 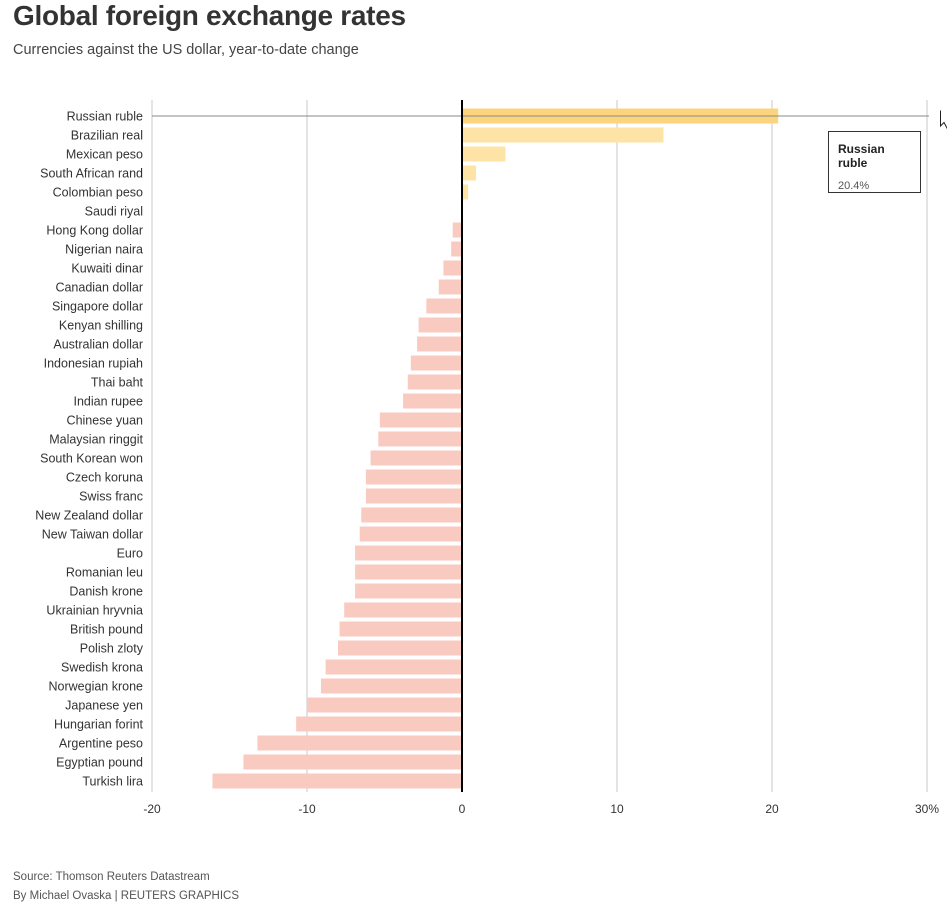 I want to click on tooltip: Russian ruble 20.4%, so click(x=874, y=162).